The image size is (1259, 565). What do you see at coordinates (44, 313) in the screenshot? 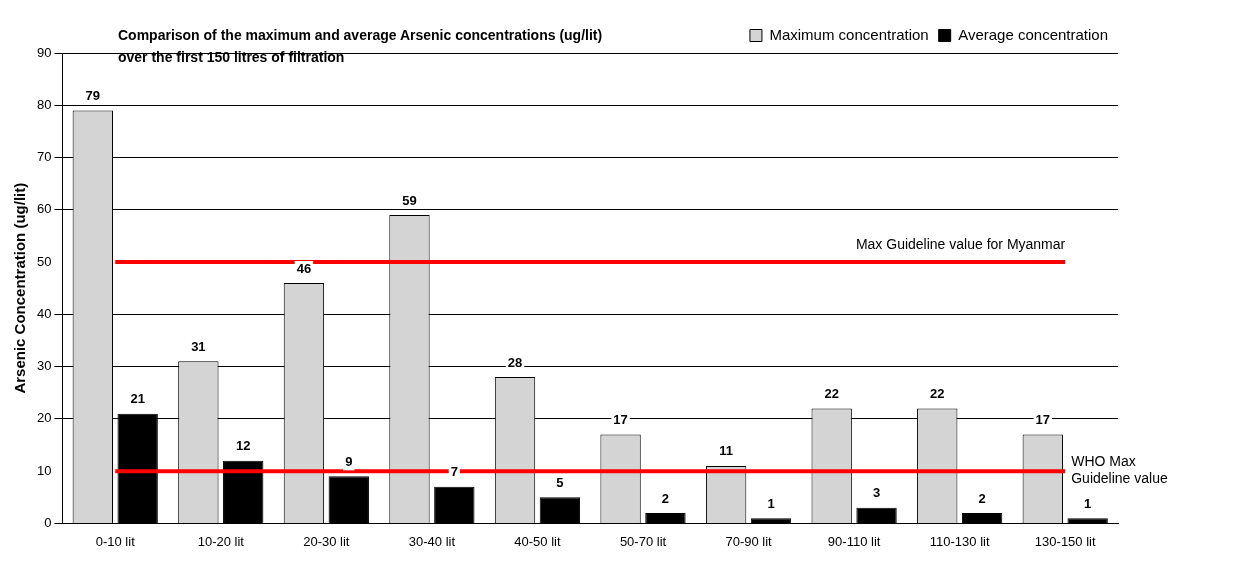
I see `y-tick-label: 40` at bounding box center [44, 313].